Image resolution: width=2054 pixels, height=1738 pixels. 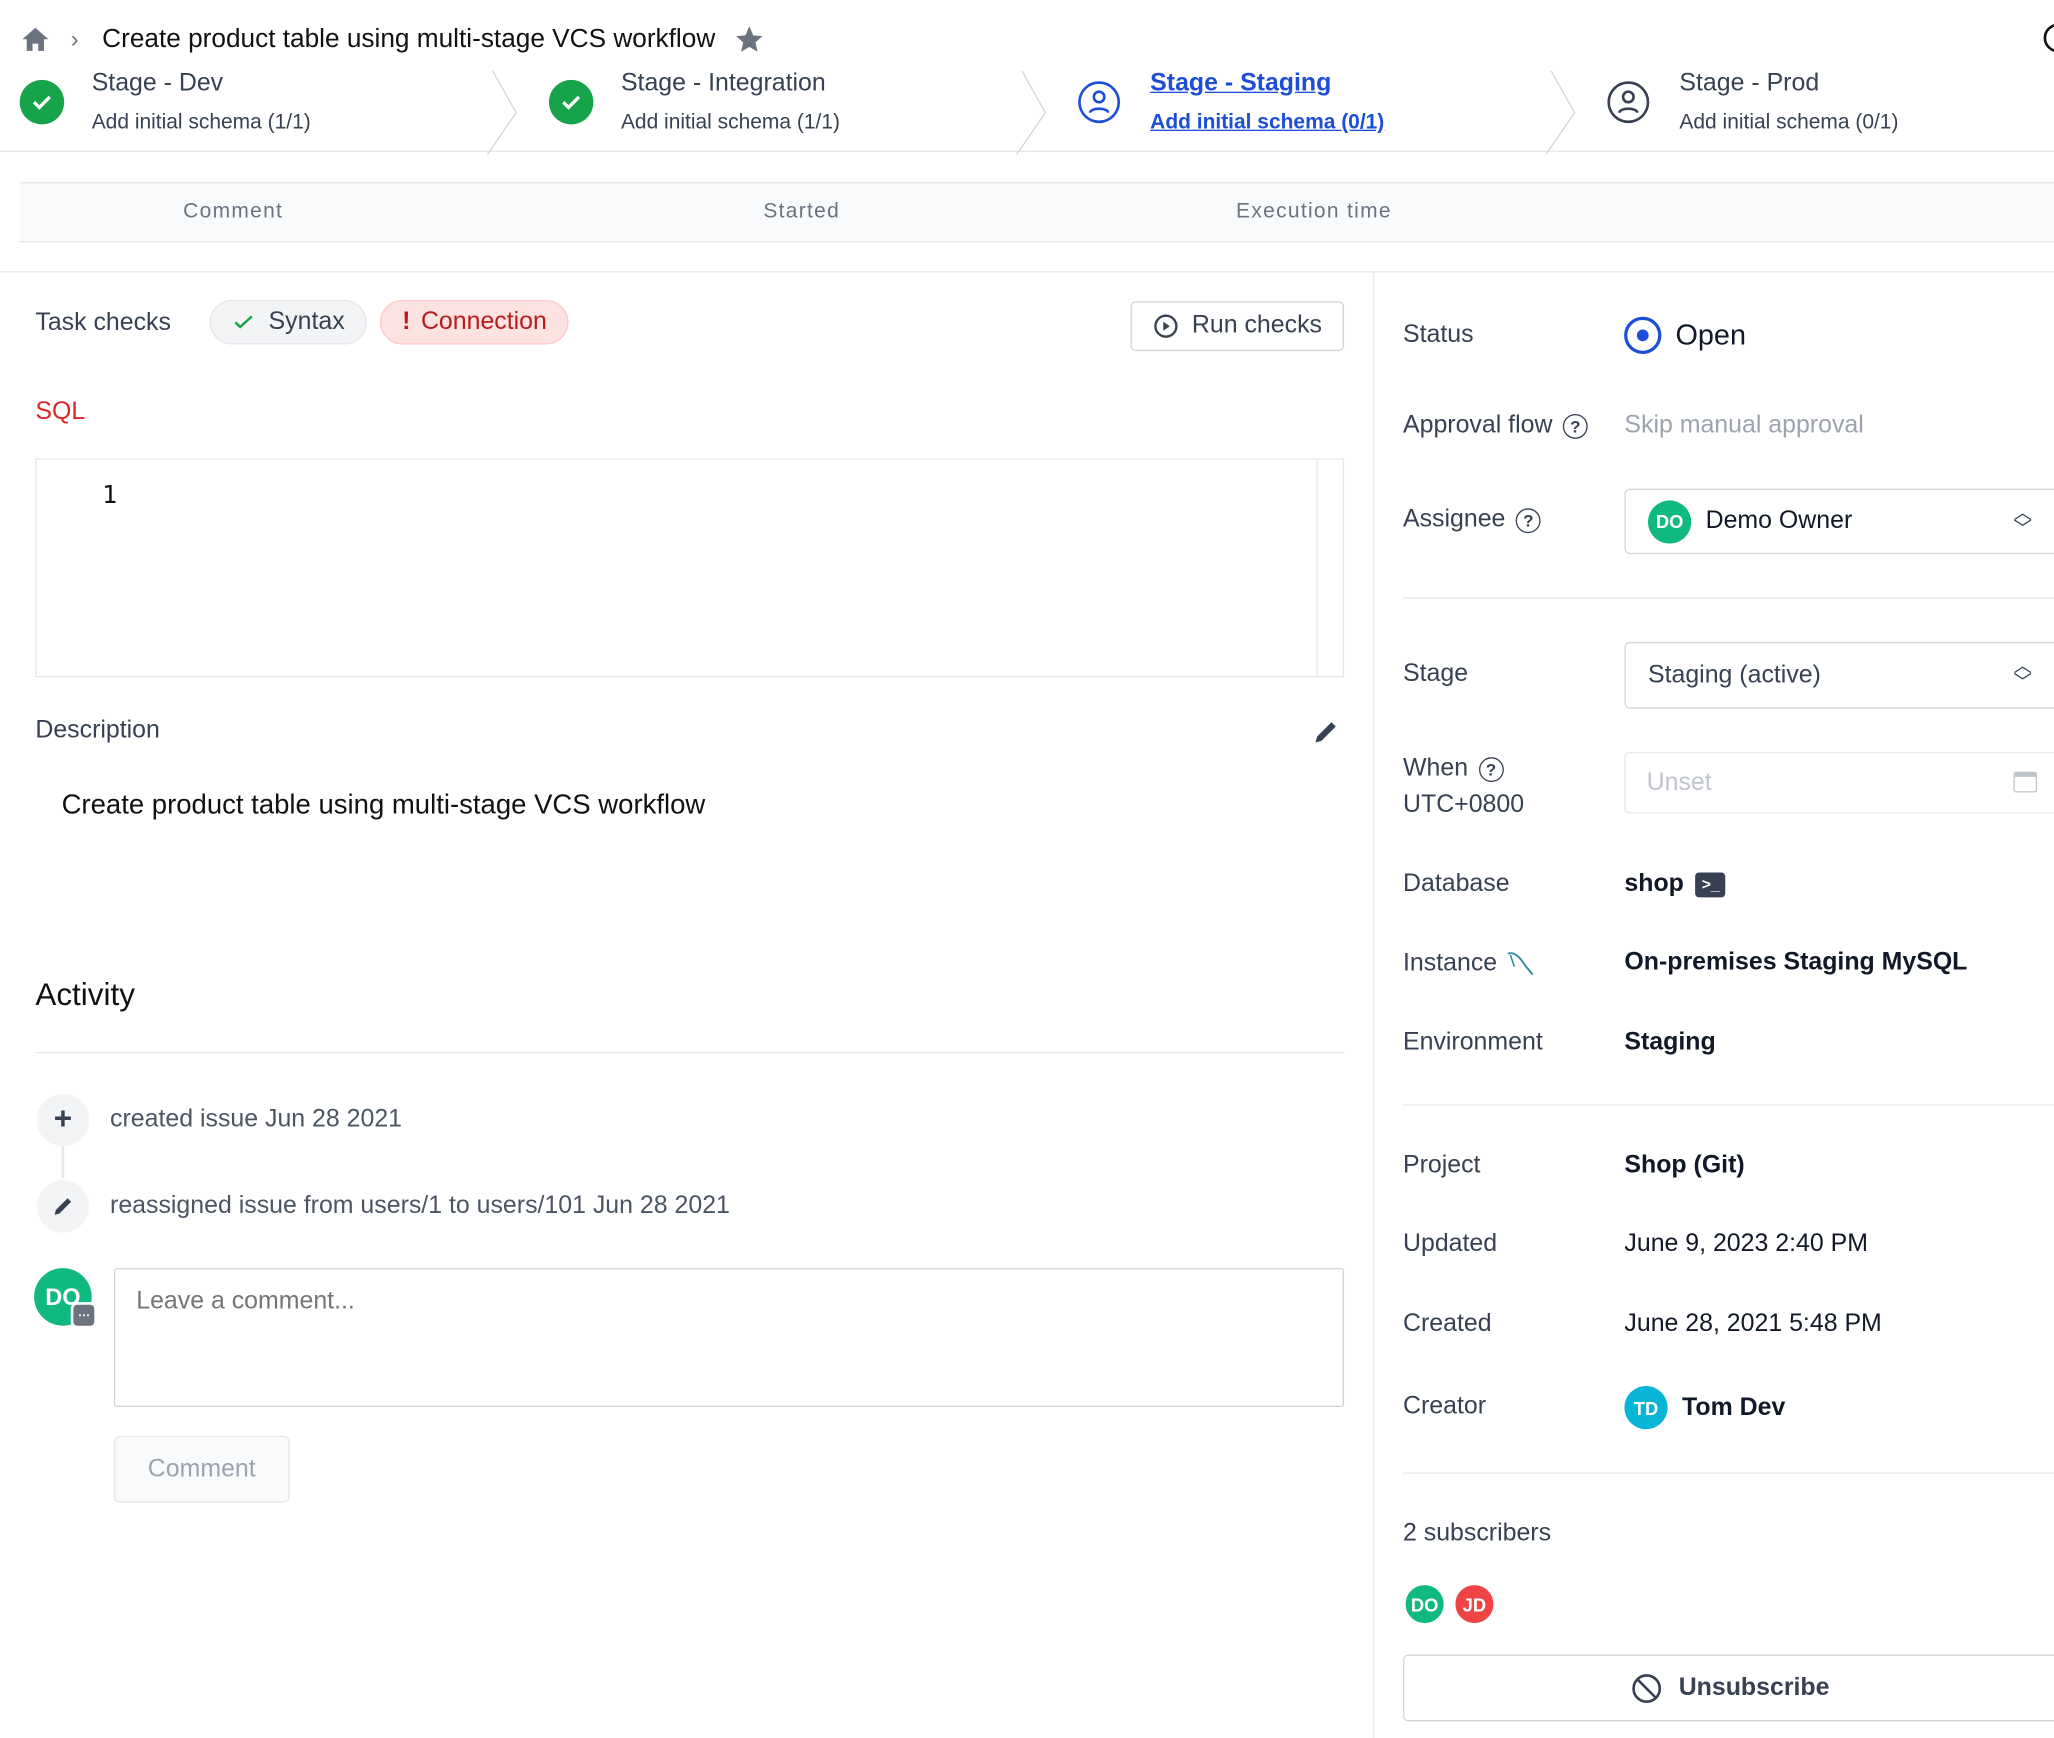 I want to click on stage-select: Staging (active) ︿ ﹀, so click(x=1839, y=675).